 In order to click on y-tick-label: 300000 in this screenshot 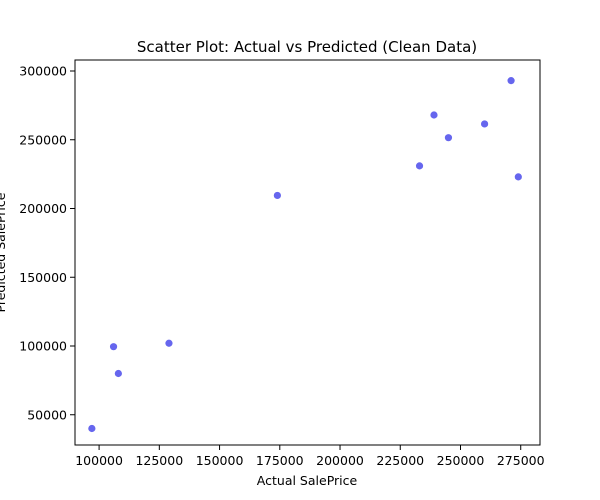, I will do `click(43, 71)`.